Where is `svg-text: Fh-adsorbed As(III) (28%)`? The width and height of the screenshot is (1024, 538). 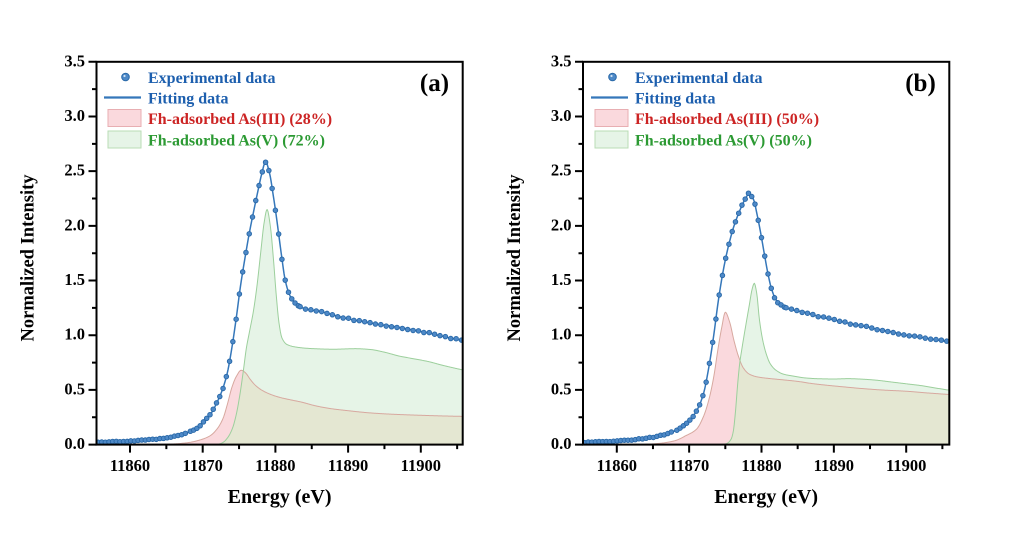
svg-text: Fh-adsorbed As(III) (28%) is located at coordinates (240, 119).